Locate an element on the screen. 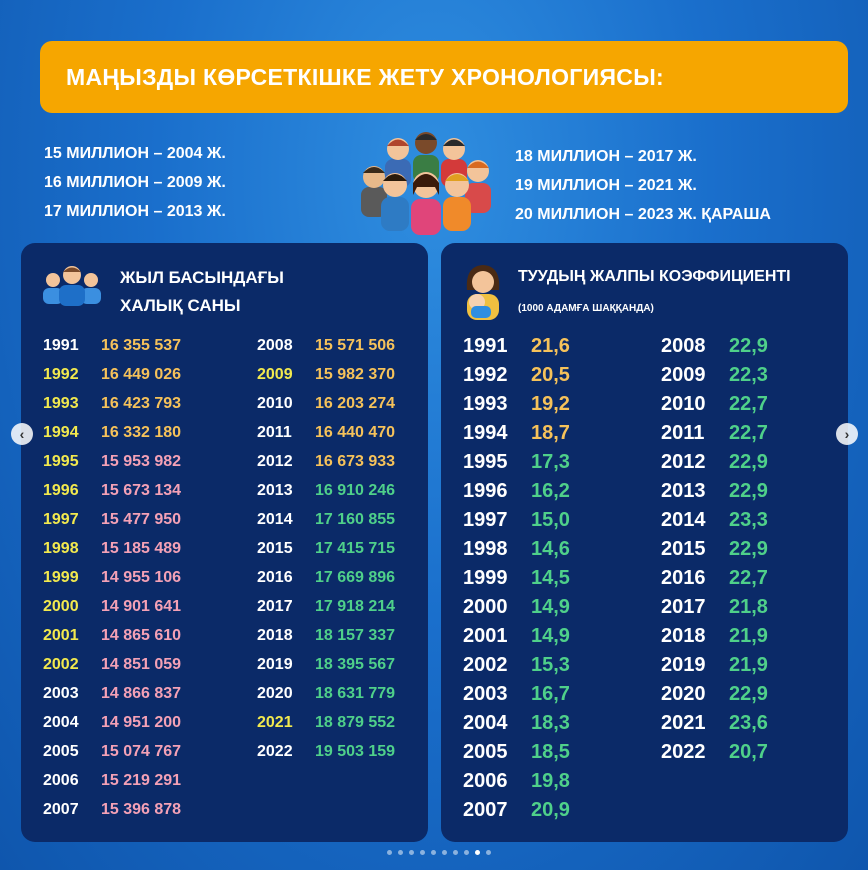  year-label: 1997 is located at coordinates (485, 520).